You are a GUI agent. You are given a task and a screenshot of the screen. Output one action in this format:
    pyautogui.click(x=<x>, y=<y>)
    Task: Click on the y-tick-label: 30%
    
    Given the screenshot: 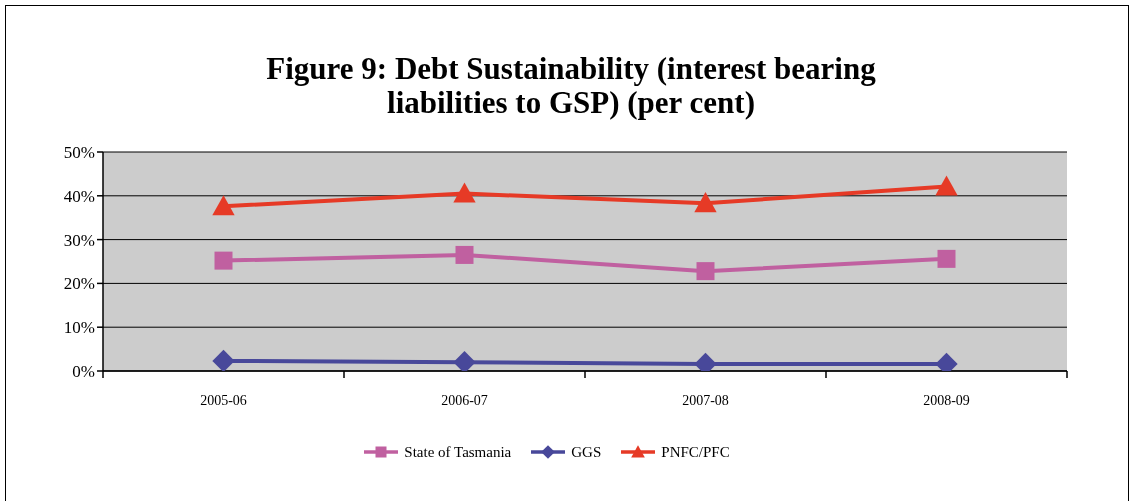 What is the action you would take?
    pyautogui.click(x=79, y=240)
    